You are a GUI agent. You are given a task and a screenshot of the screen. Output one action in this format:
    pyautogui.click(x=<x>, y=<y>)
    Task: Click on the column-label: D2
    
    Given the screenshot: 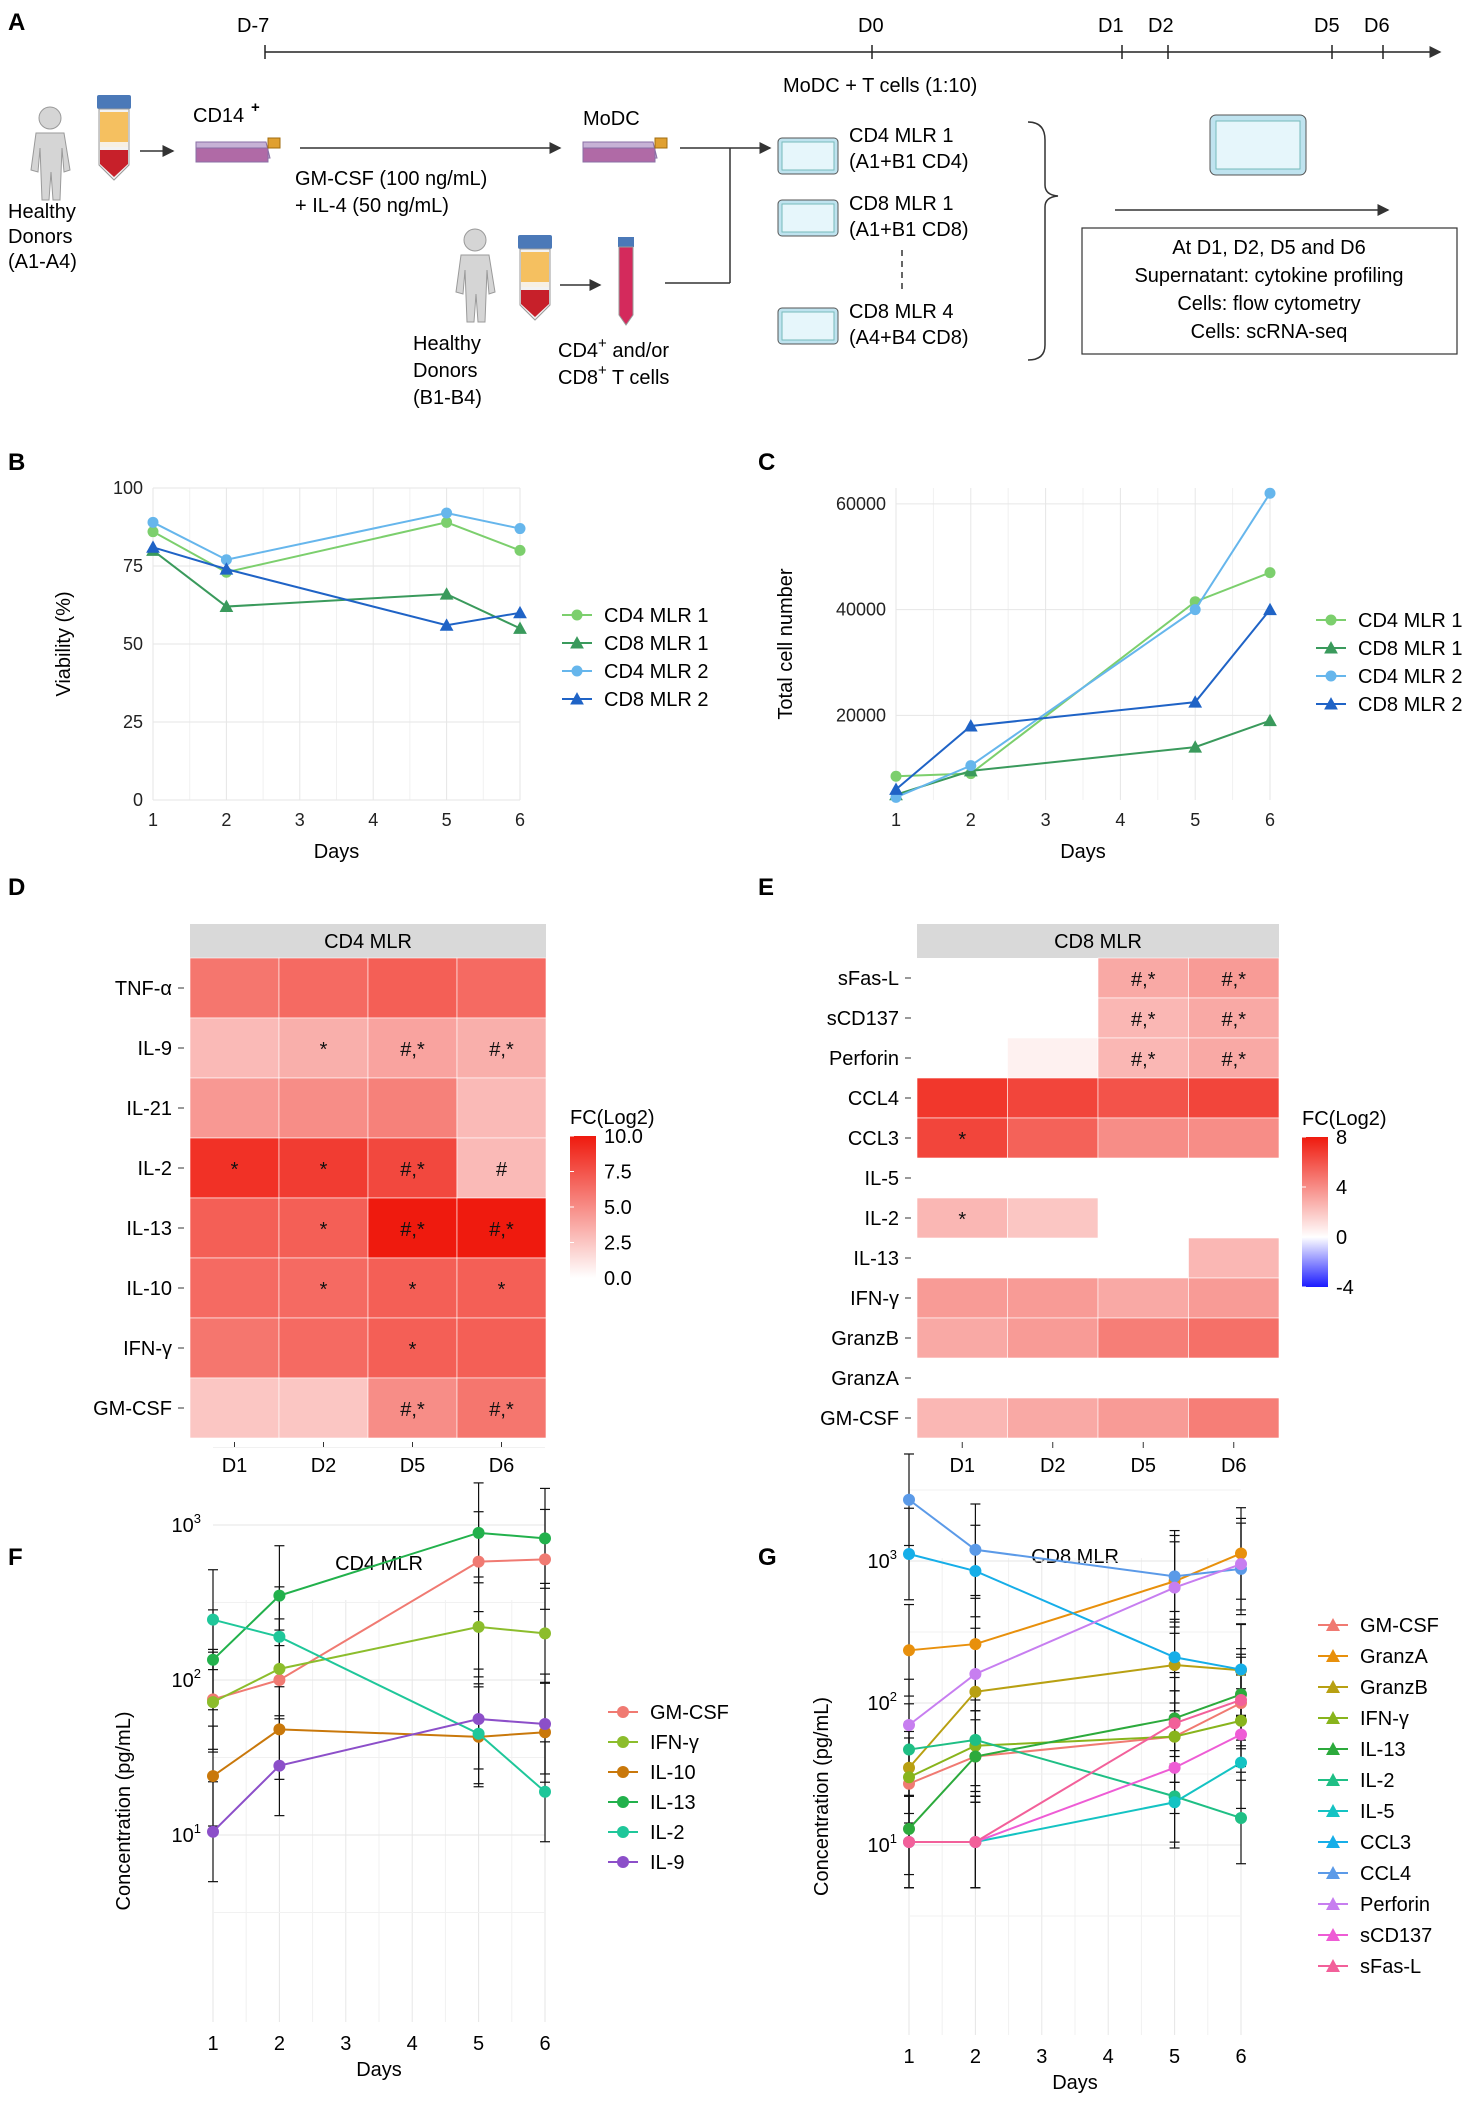 What is the action you would take?
    pyautogui.click(x=324, y=1466)
    